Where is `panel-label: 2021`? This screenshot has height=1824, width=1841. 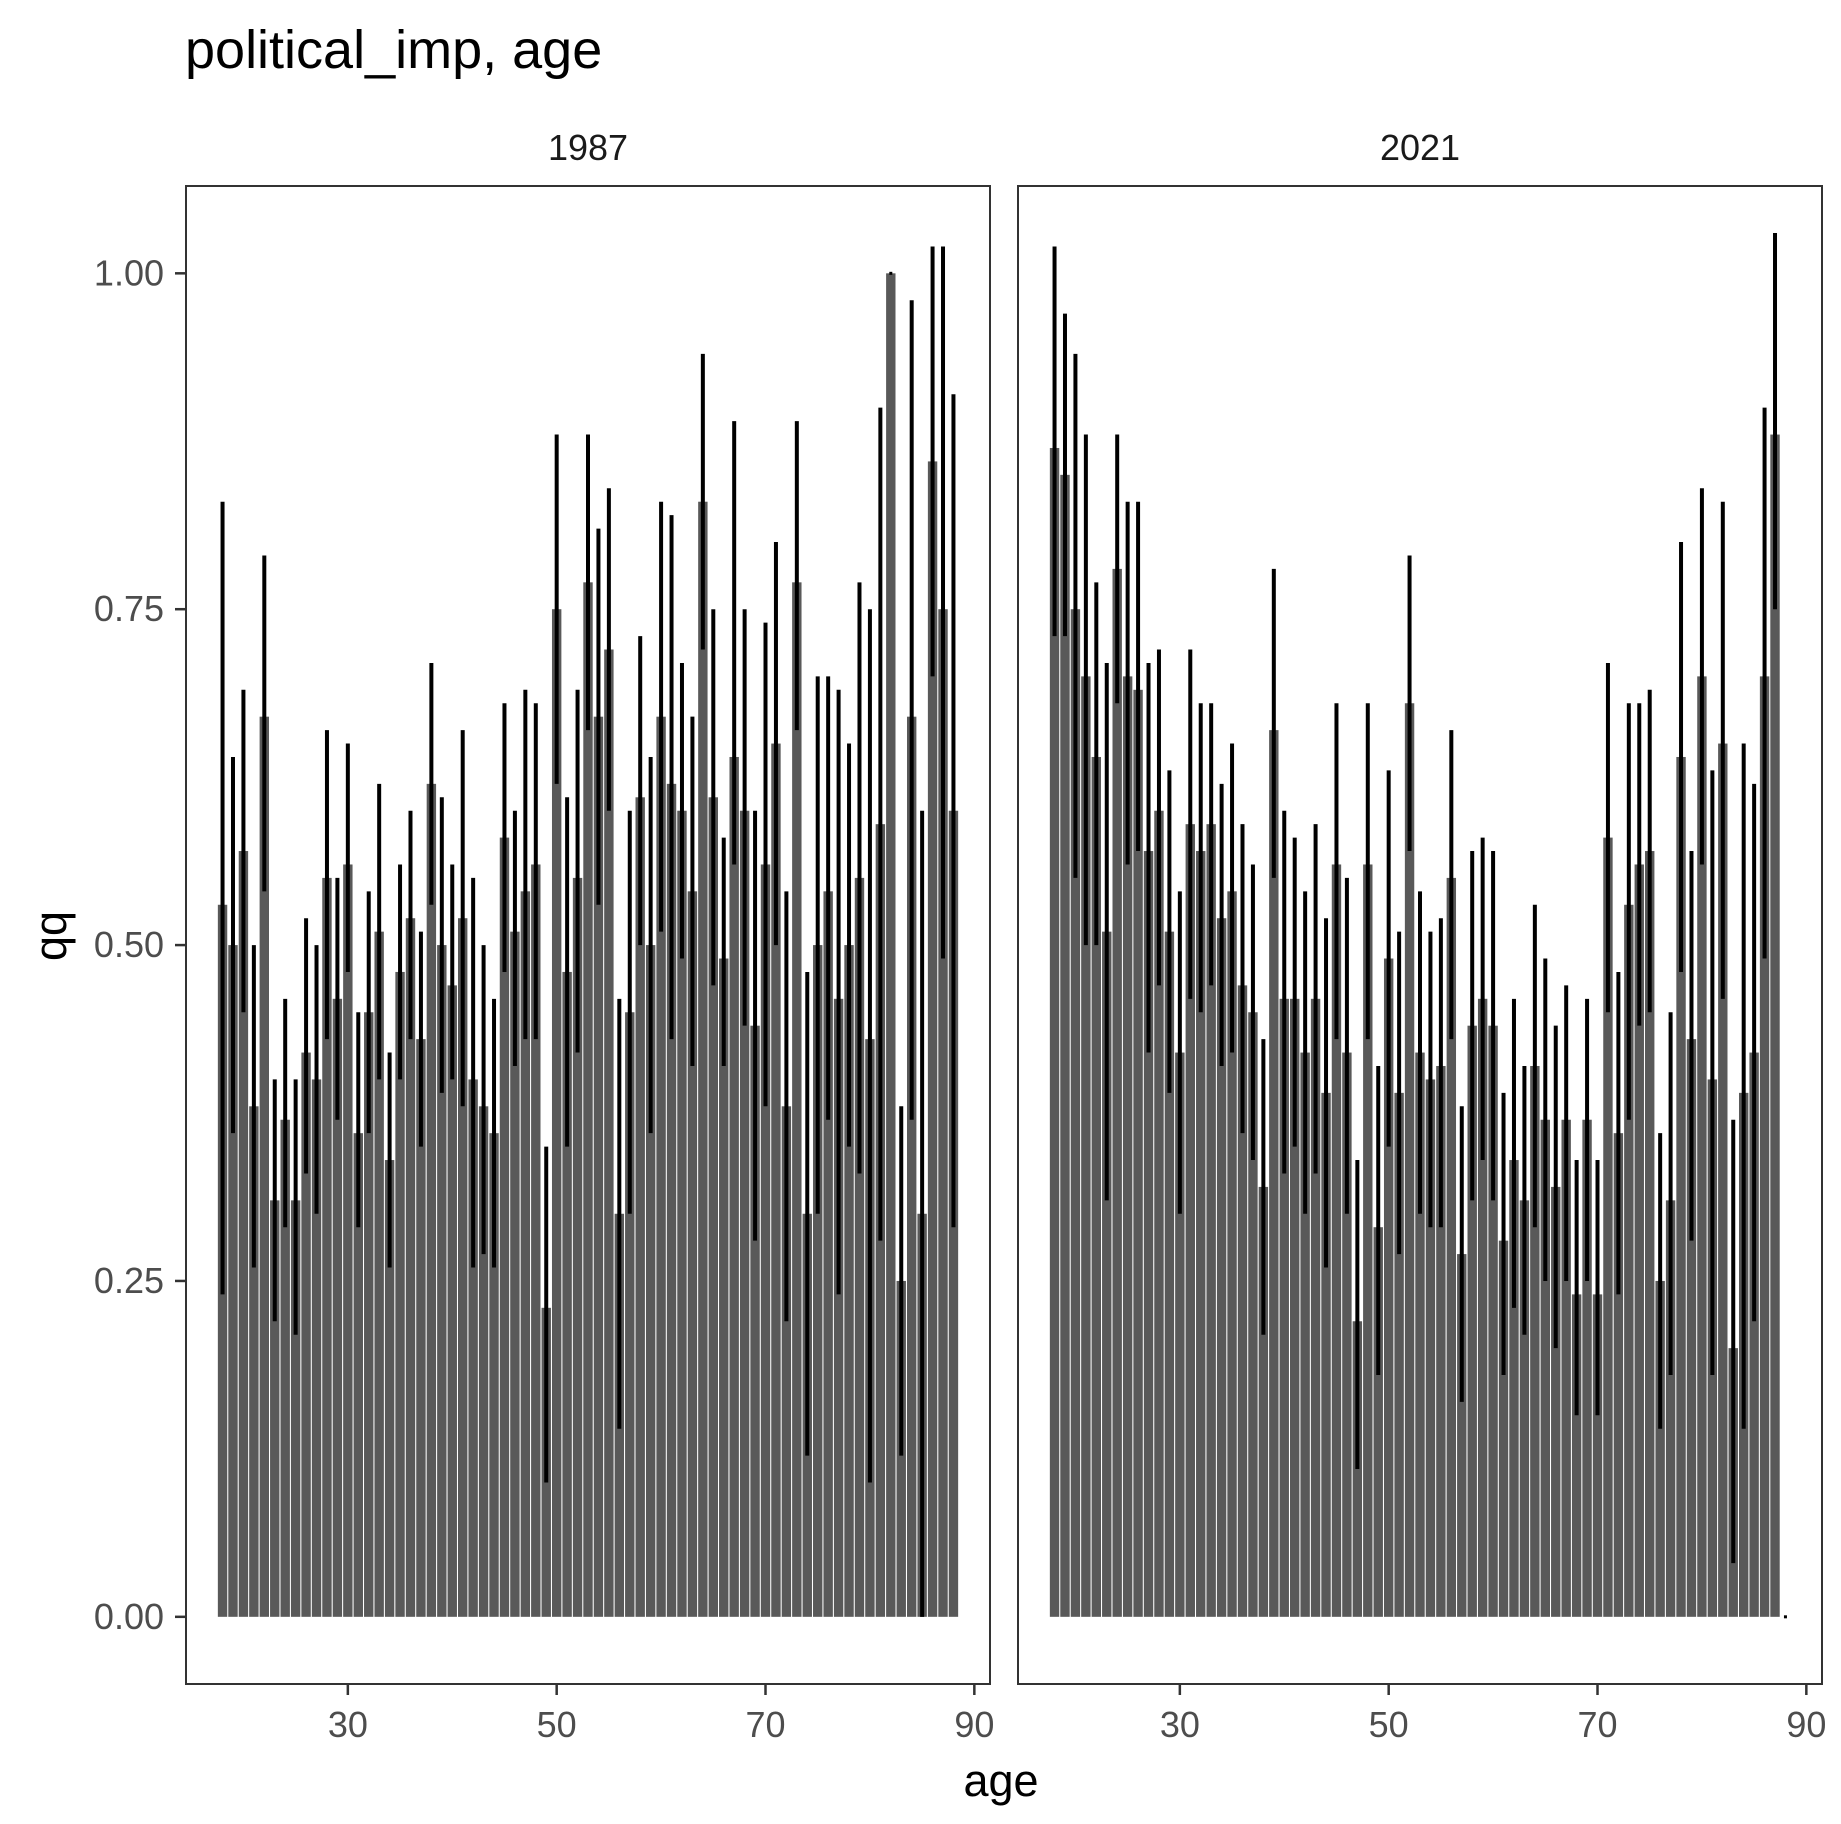 panel-label: 2021 is located at coordinates (1420, 147).